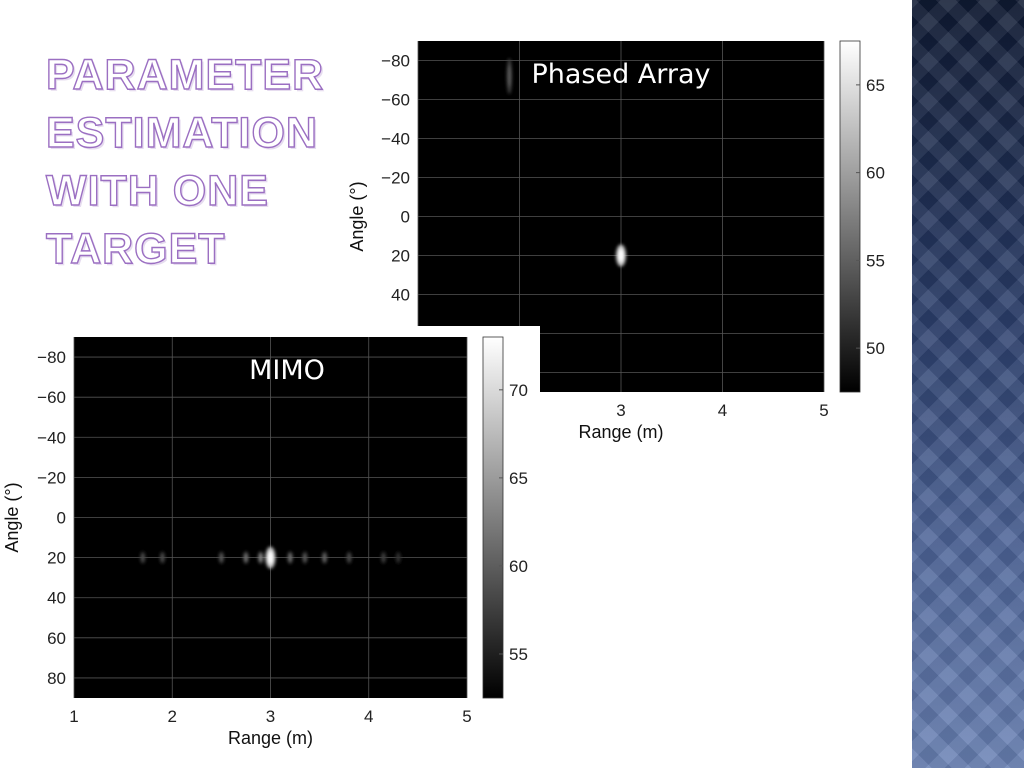 This screenshot has height=768, width=1024. Describe the element at coordinates (875, 348) in the screenshot. I see `colorbar-tick-label: 50` at that location.